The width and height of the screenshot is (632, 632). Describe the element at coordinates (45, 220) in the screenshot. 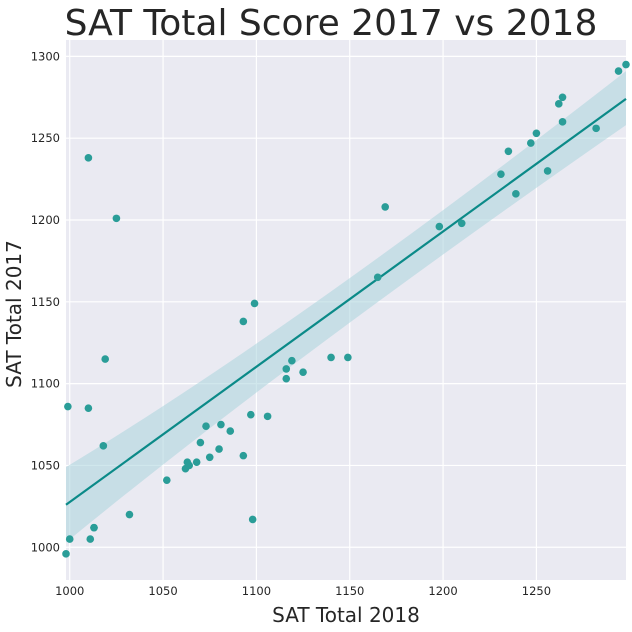

I see `y-tick-label: 1200` at that location.